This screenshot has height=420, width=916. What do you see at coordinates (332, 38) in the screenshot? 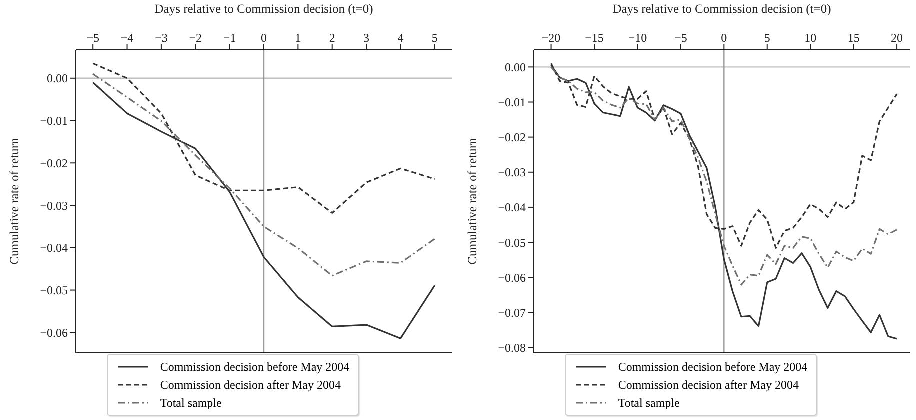
I see `x-tick-label: 2` at bounding box center [332, 38].